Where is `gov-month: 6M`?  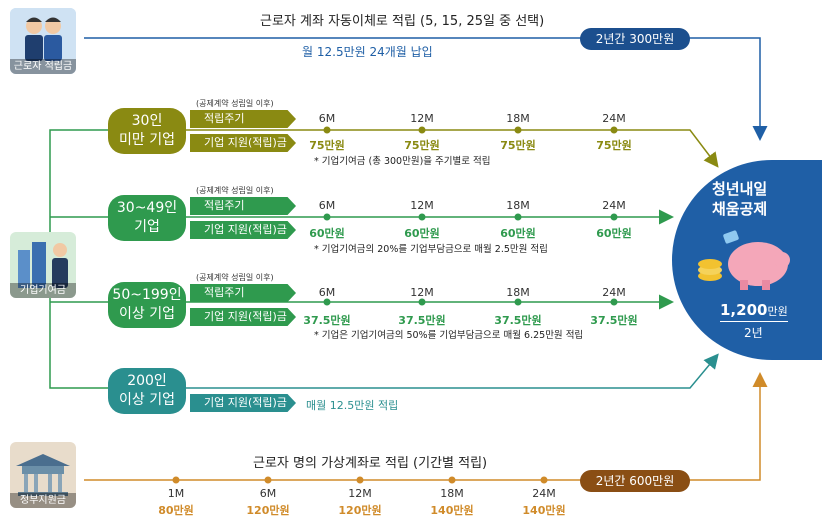
gov-month: 6M is located at coordinates (268, 493).